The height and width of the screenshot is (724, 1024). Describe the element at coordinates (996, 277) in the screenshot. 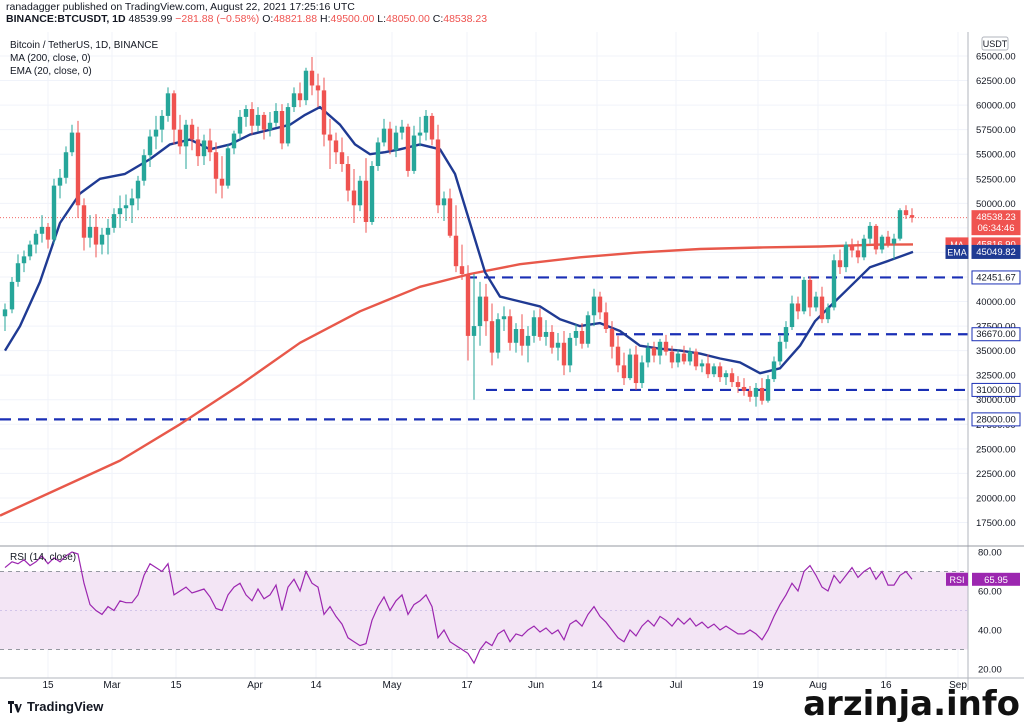

I see `price-label-level: 42451.67` at that location.